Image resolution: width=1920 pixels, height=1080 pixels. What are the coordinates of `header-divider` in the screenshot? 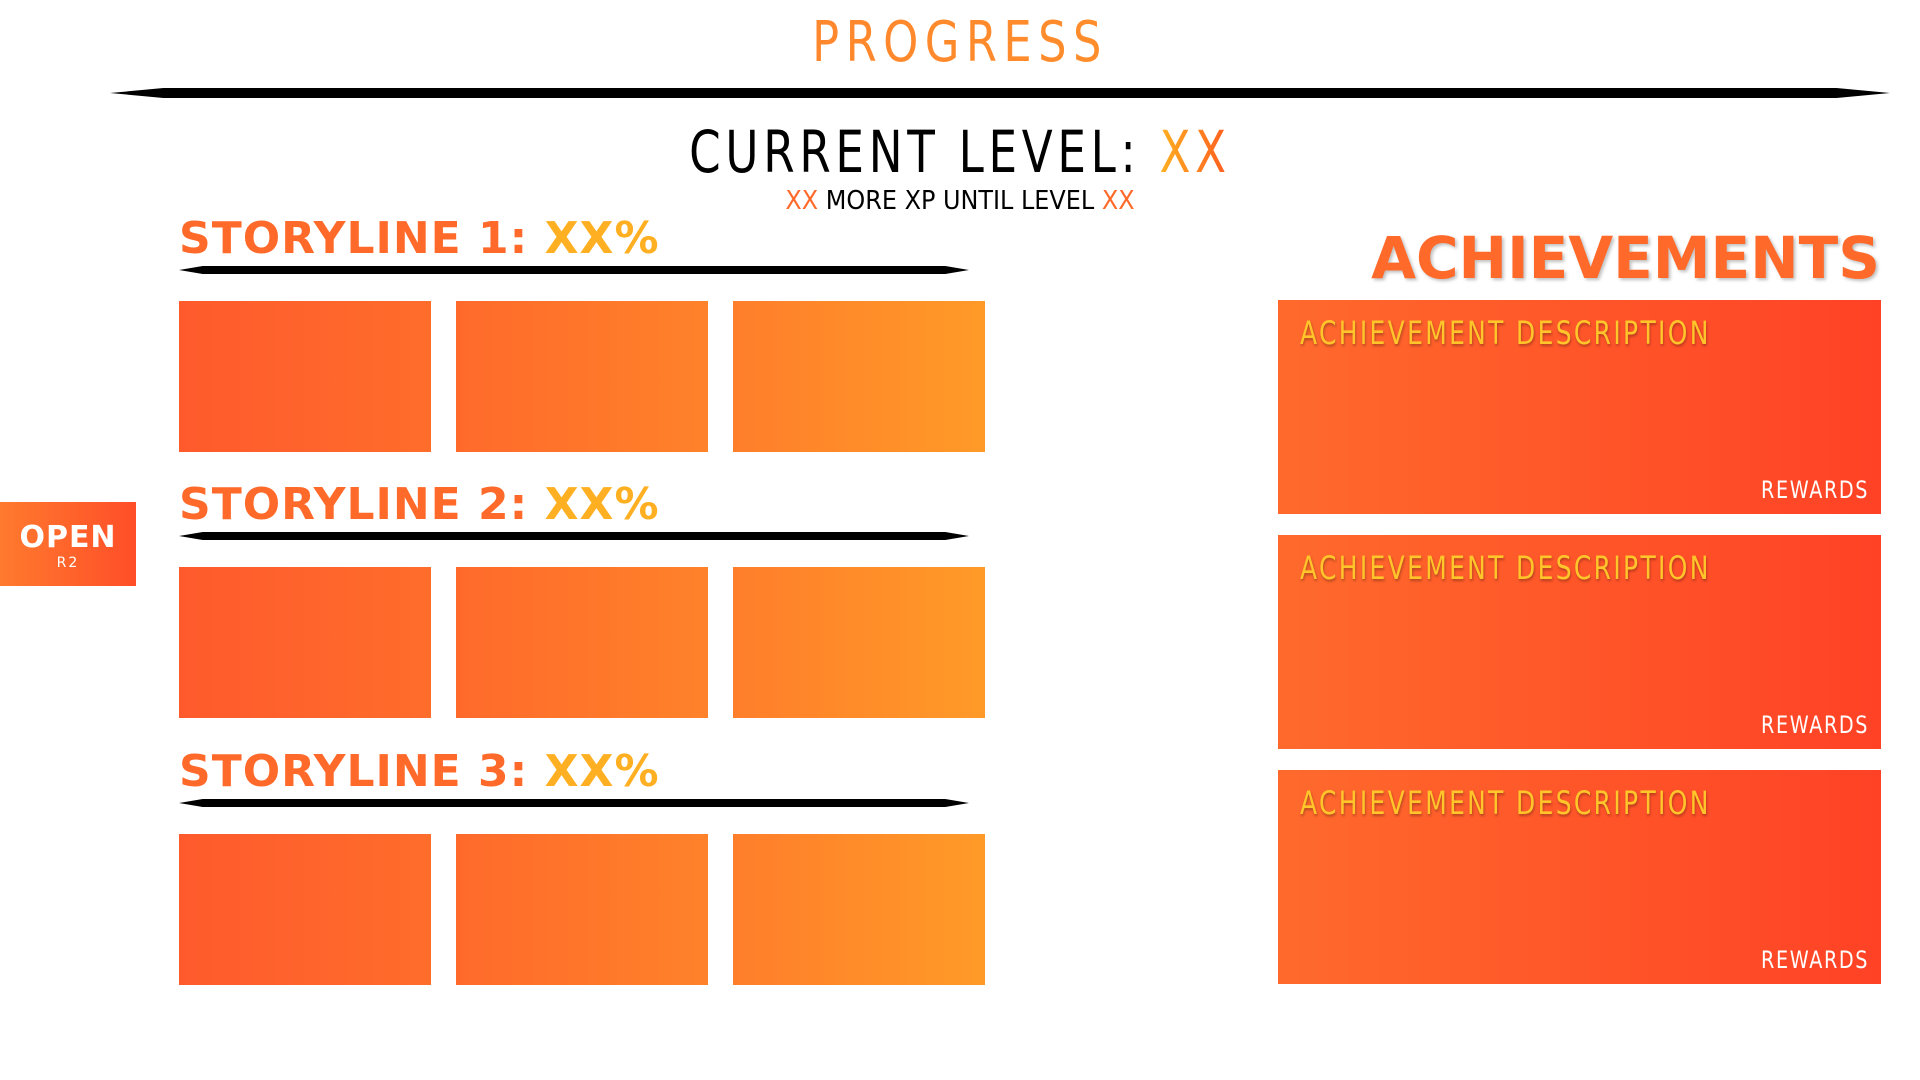 It's located at (1000, 93).